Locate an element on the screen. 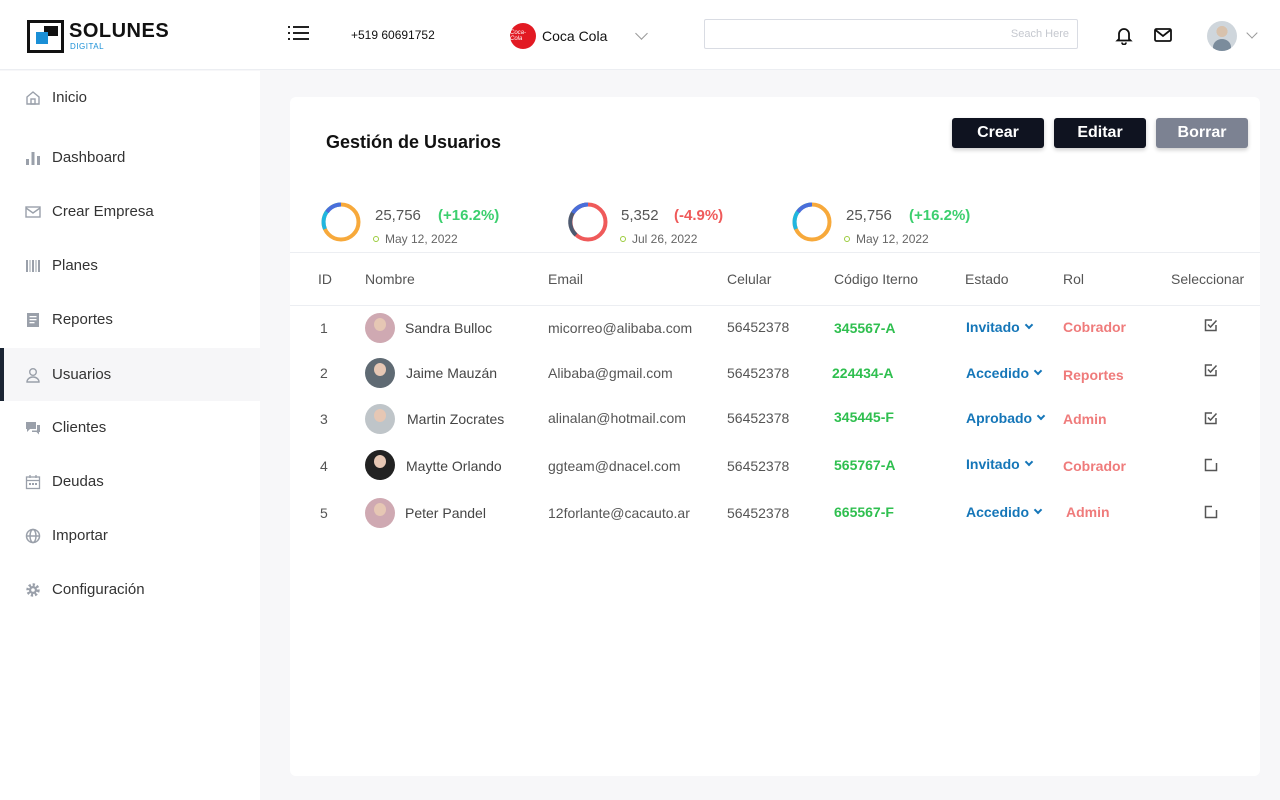 The image size is (1280, 800). gear-icon is located at coordinates (33, 590).